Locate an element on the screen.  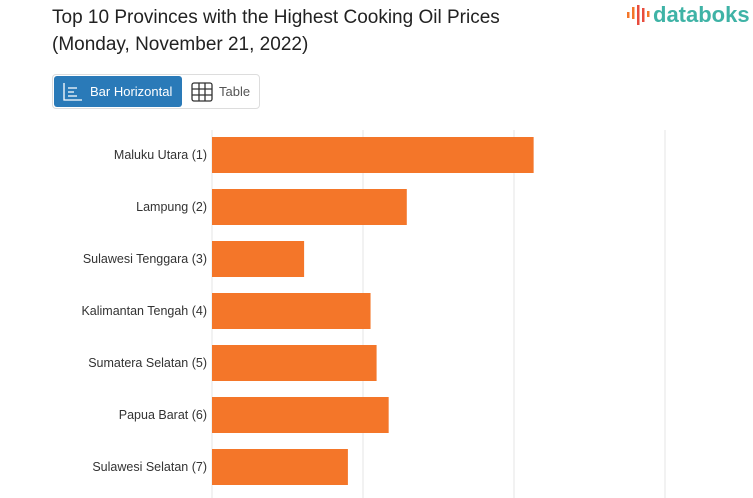
view-tabs: Bar Horizontal Table is located at coordinates (156, 91).